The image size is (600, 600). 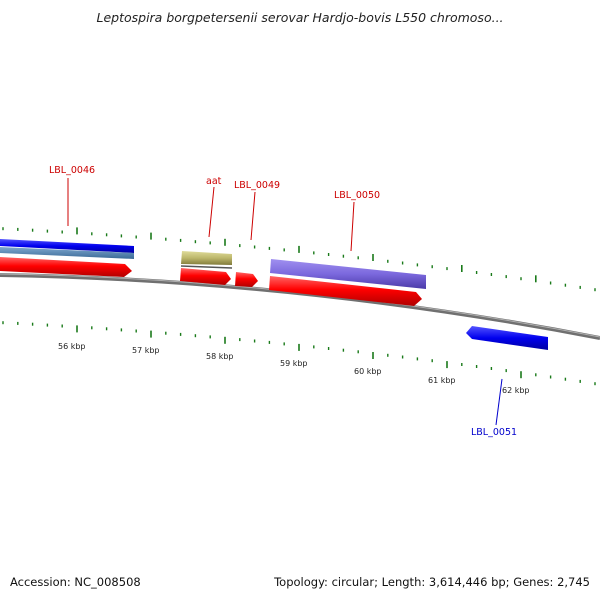 I want to click on gene-label-lbl0050: LBL_0050, so click(x=357, y=195).